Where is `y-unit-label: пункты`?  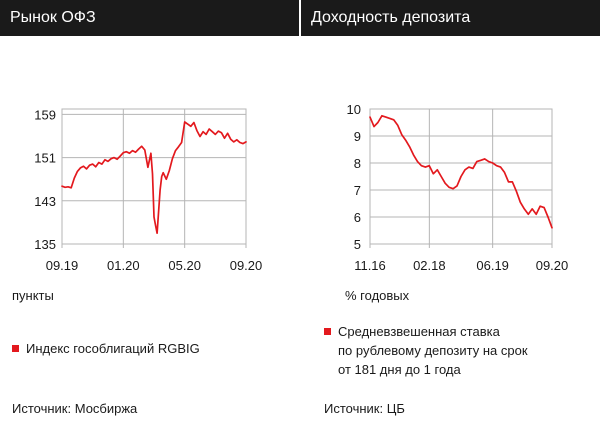
y-unit-label: пункты is located at coordinates (33, 295).